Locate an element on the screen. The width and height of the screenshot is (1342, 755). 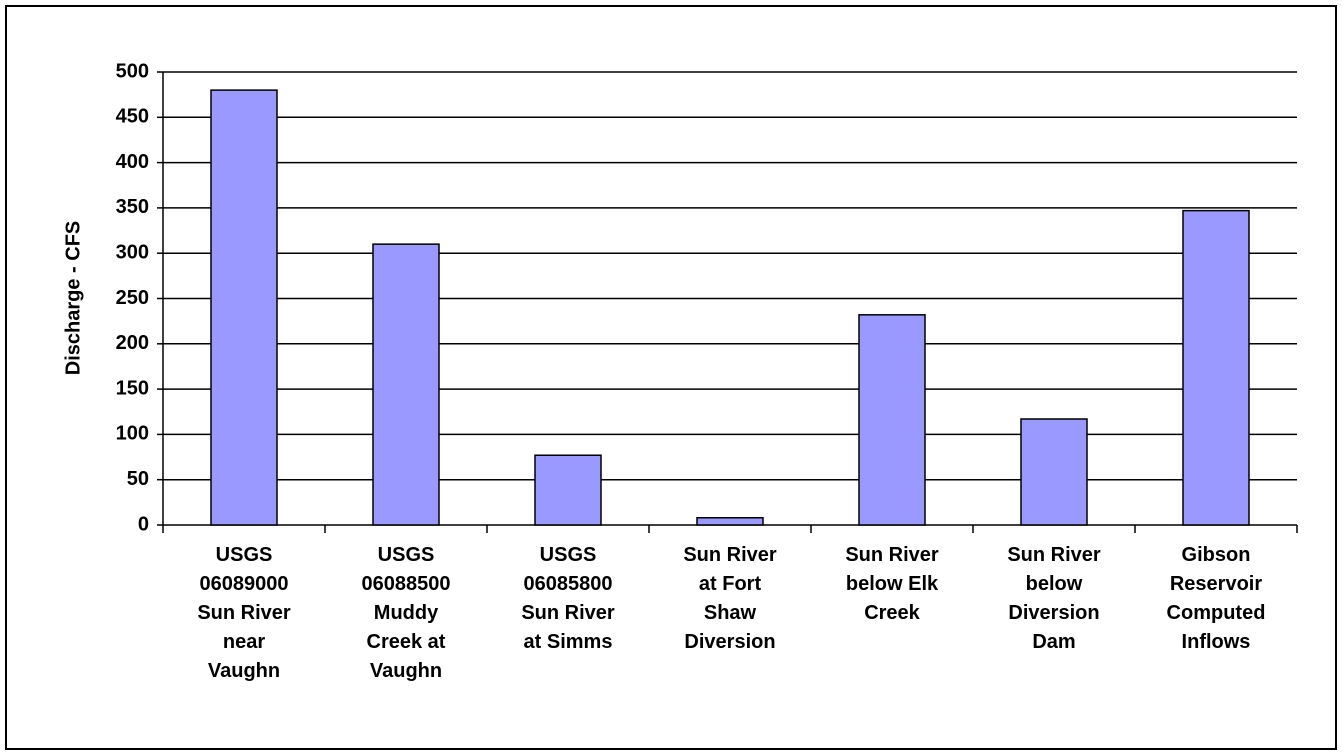
x-tick-label: Sun River below Diversion Dam is located at coordinates (1054, 598).